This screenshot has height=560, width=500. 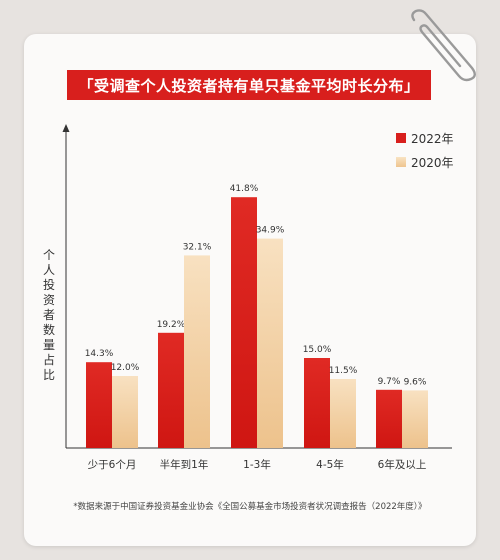 I want to click on legend-label-2022: 2022年, so click(x=432, y=138).